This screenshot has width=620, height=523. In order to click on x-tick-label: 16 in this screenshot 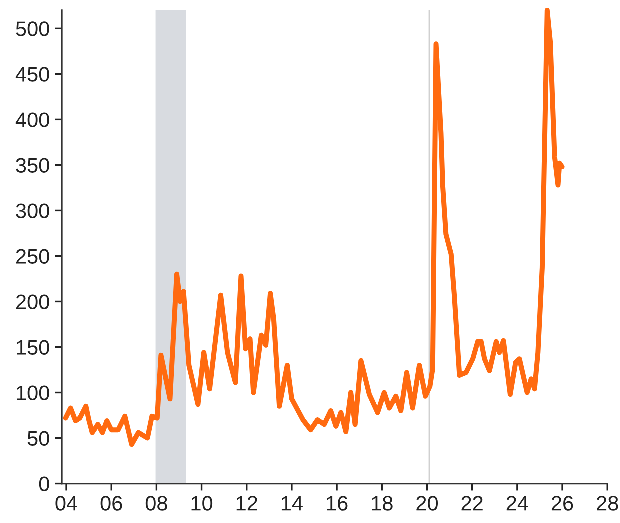, I will do `click(337, 503)`.